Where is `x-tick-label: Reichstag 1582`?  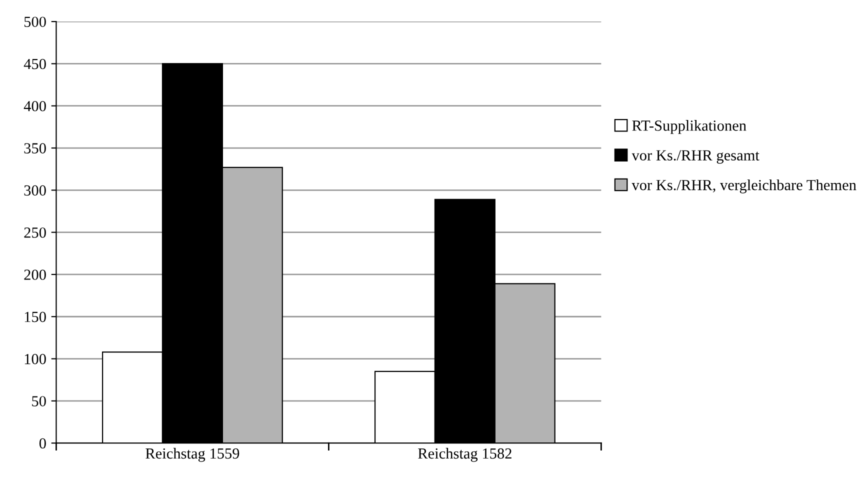
x-tick-label: Reichstag 1582 is located at coordinates (465, 455).